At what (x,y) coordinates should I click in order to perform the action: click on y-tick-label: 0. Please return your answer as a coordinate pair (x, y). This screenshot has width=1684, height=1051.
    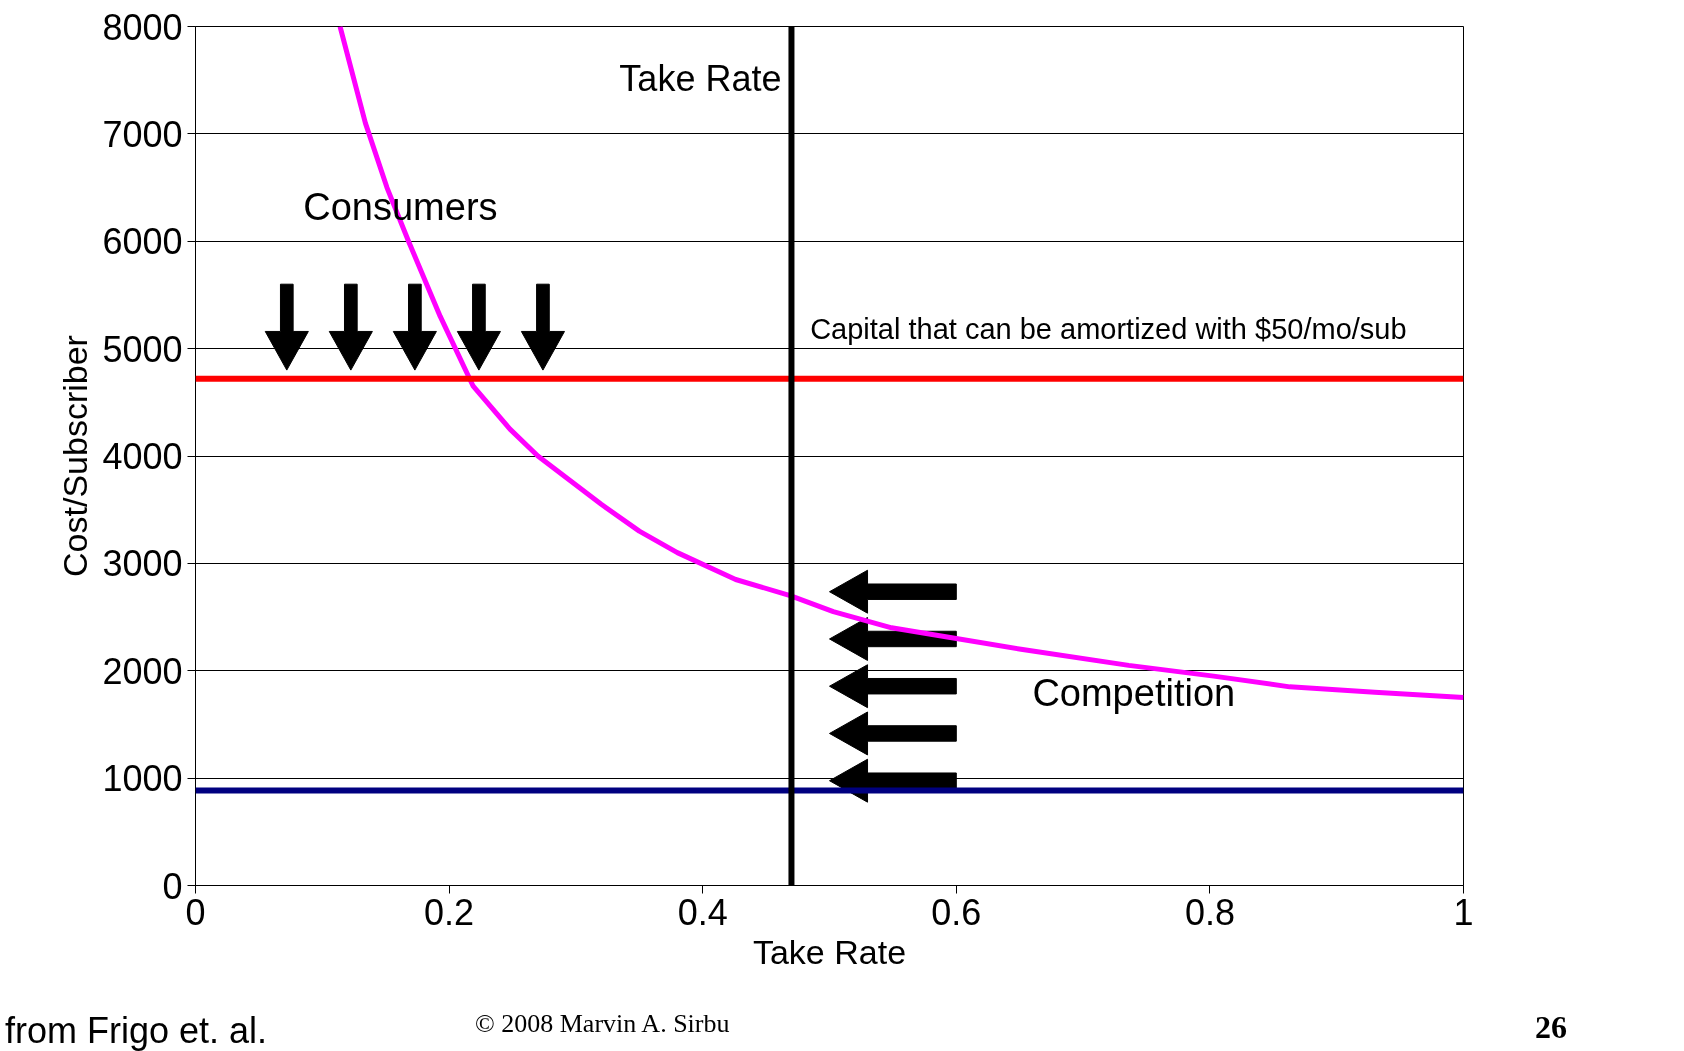
    Looking at the image, I should click on (172, 886).